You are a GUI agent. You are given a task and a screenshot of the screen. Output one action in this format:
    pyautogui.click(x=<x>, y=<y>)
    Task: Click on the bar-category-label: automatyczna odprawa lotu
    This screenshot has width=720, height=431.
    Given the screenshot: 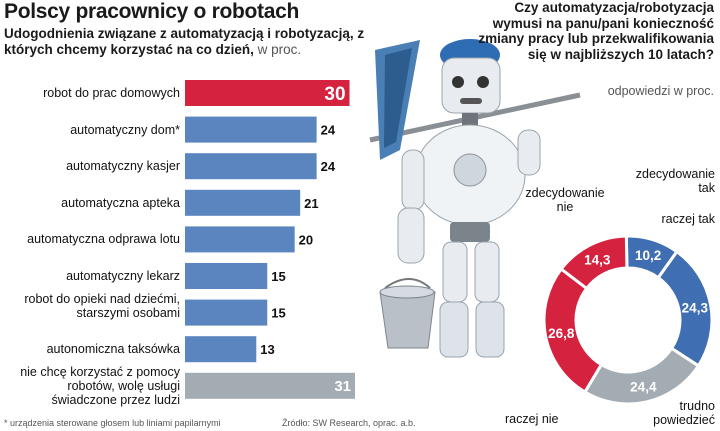 What is the action you would take?
    pyautogui.click(x=103, y=239)
    